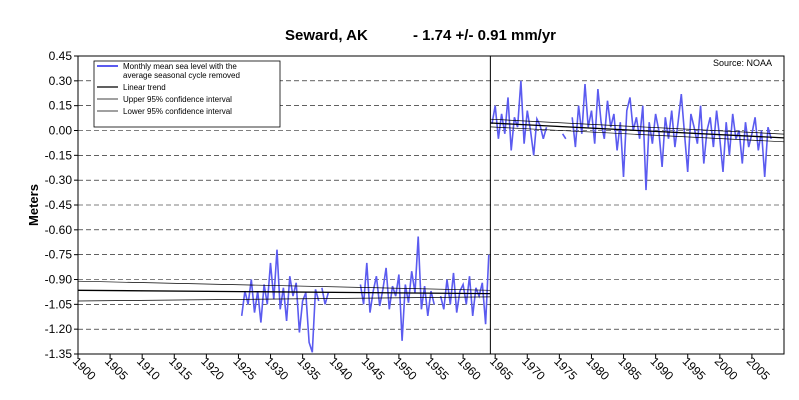 The width and height of the screenshot is (799, 400). I want to click on y-tick-label: -0.45, so click(59, 205).